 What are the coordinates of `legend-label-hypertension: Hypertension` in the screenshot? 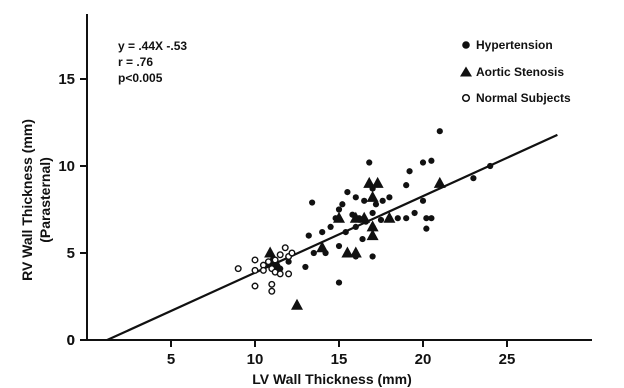 It's located at (514, 45).